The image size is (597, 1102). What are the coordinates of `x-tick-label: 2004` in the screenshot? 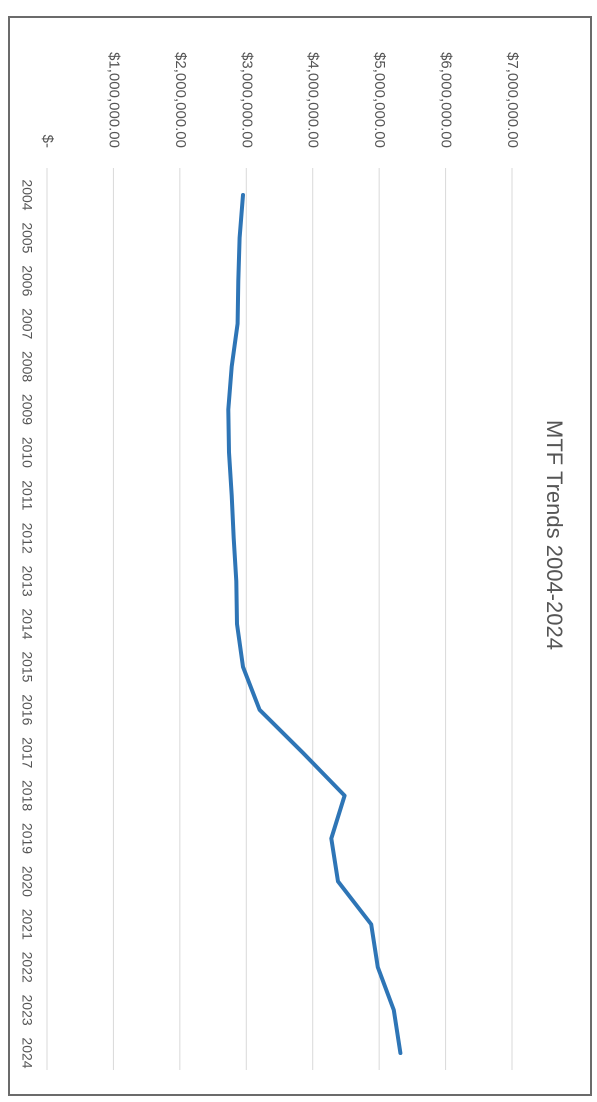 It's located at (27, 194).